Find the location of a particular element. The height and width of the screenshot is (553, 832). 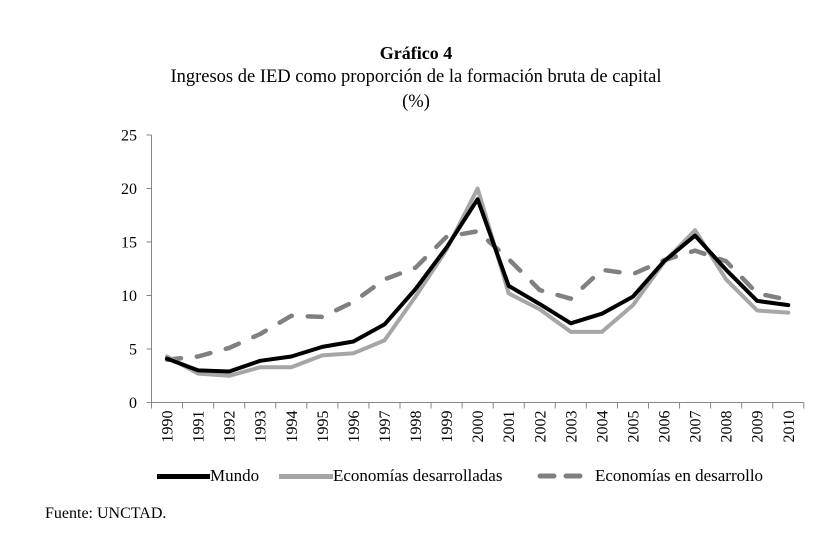

y-tick-label: 25 is located at coordinates (129, 136).